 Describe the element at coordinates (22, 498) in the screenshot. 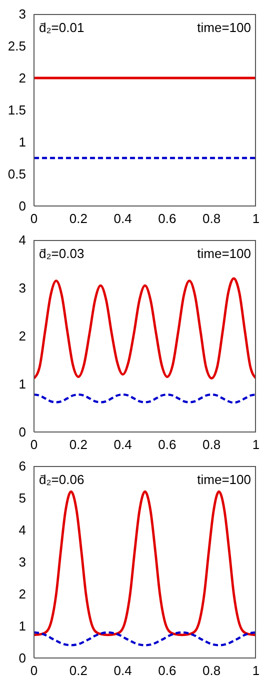

I see `y-tick-label: 5` at that location.